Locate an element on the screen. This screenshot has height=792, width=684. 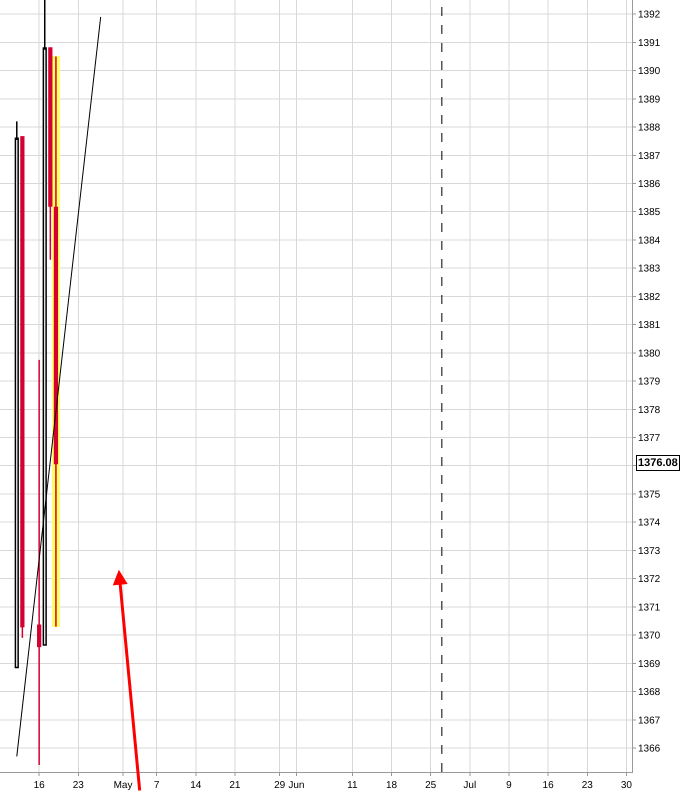
x-tick-label: Jun is located at coordinates (296, 785).